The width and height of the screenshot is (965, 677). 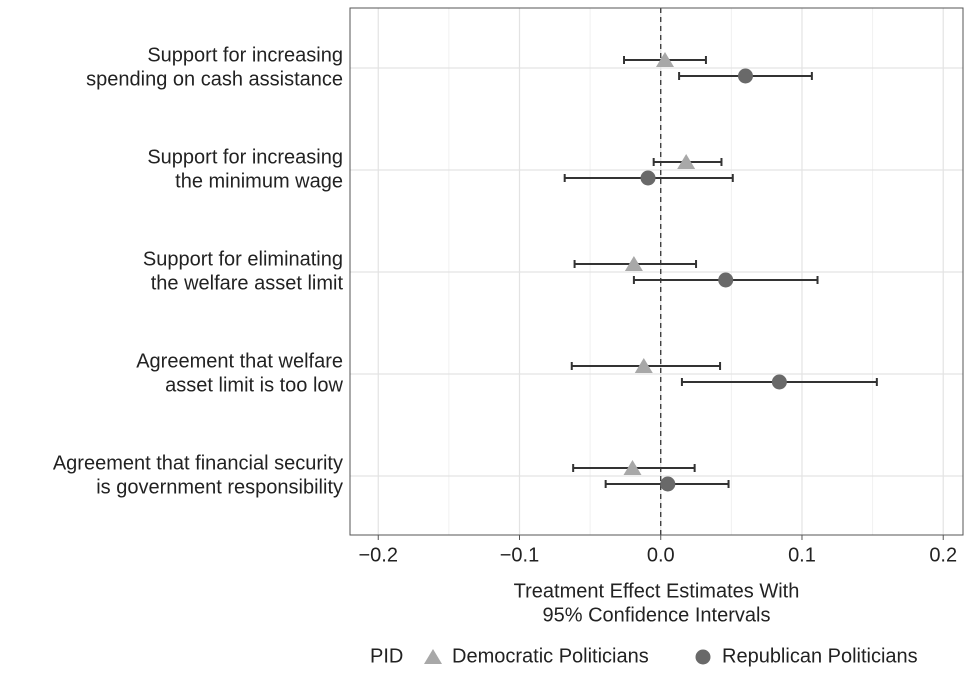 What do you see at coordinates (254, 385) in the screenshot?
I see `y-tick-label: asset limit is too low` at bounding box center [254, 385].